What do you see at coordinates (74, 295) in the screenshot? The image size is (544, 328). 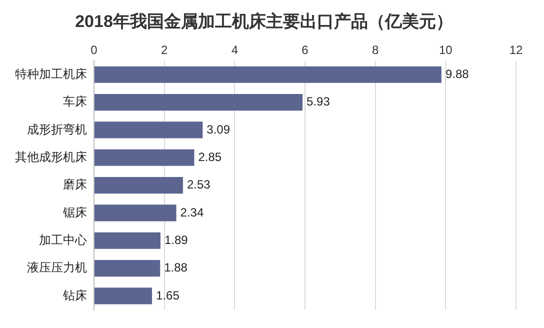 I see `y-tick-label: 钻床` at bounding box center [74, 295].